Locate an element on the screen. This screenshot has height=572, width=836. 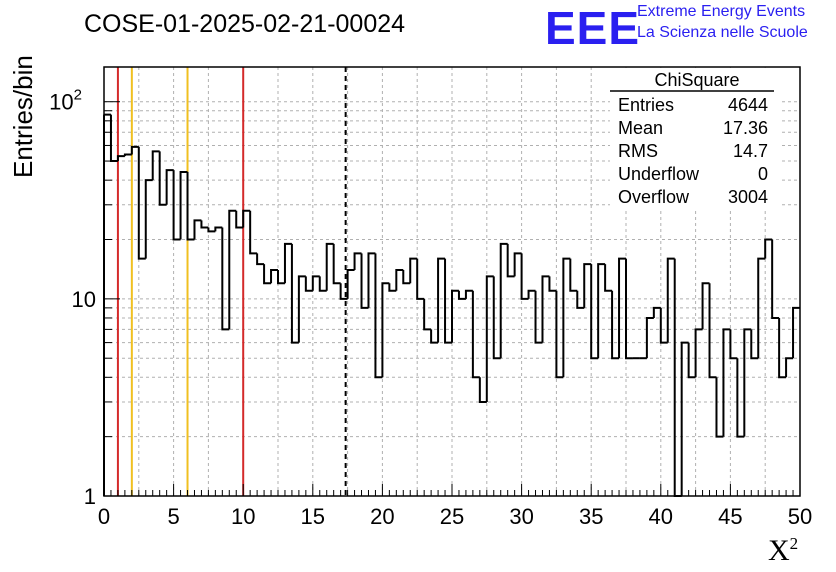
x-axis-label-exponent: 2 is located at coordinates (794, 543).